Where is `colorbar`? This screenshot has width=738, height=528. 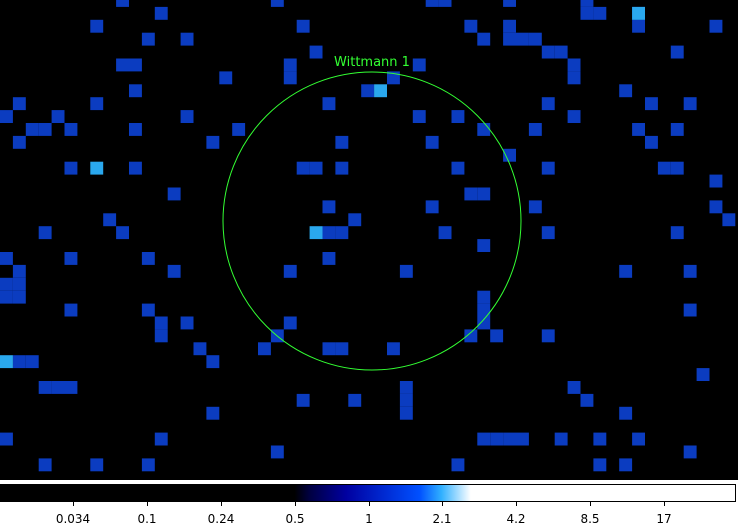
colorbar is located at coordinates (368, 493).